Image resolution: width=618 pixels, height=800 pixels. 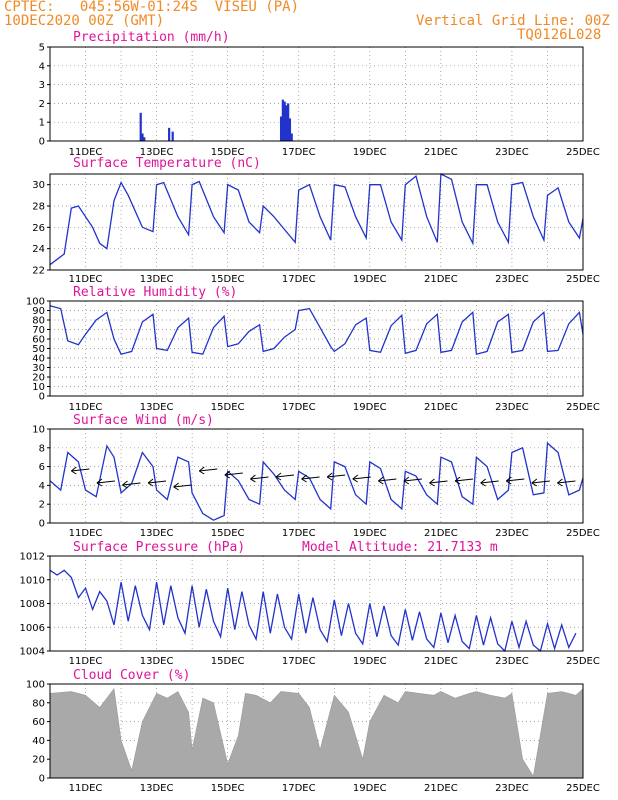 I want to click on header-model-code: TQ0126L028, so click(x=559, y=35).